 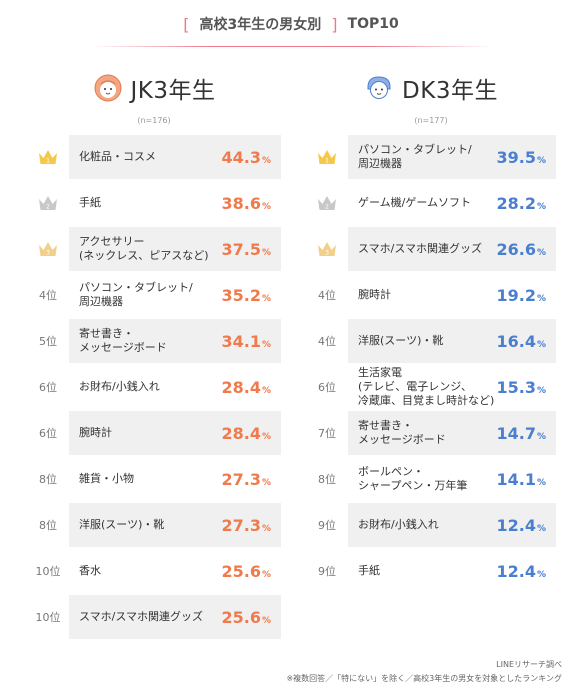 I want to click on rank-label: 4位, so click(x=327, y=295).